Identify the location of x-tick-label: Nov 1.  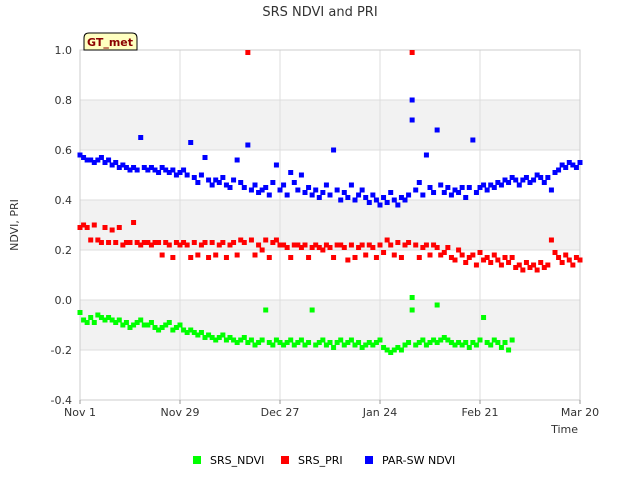
(80, 412).